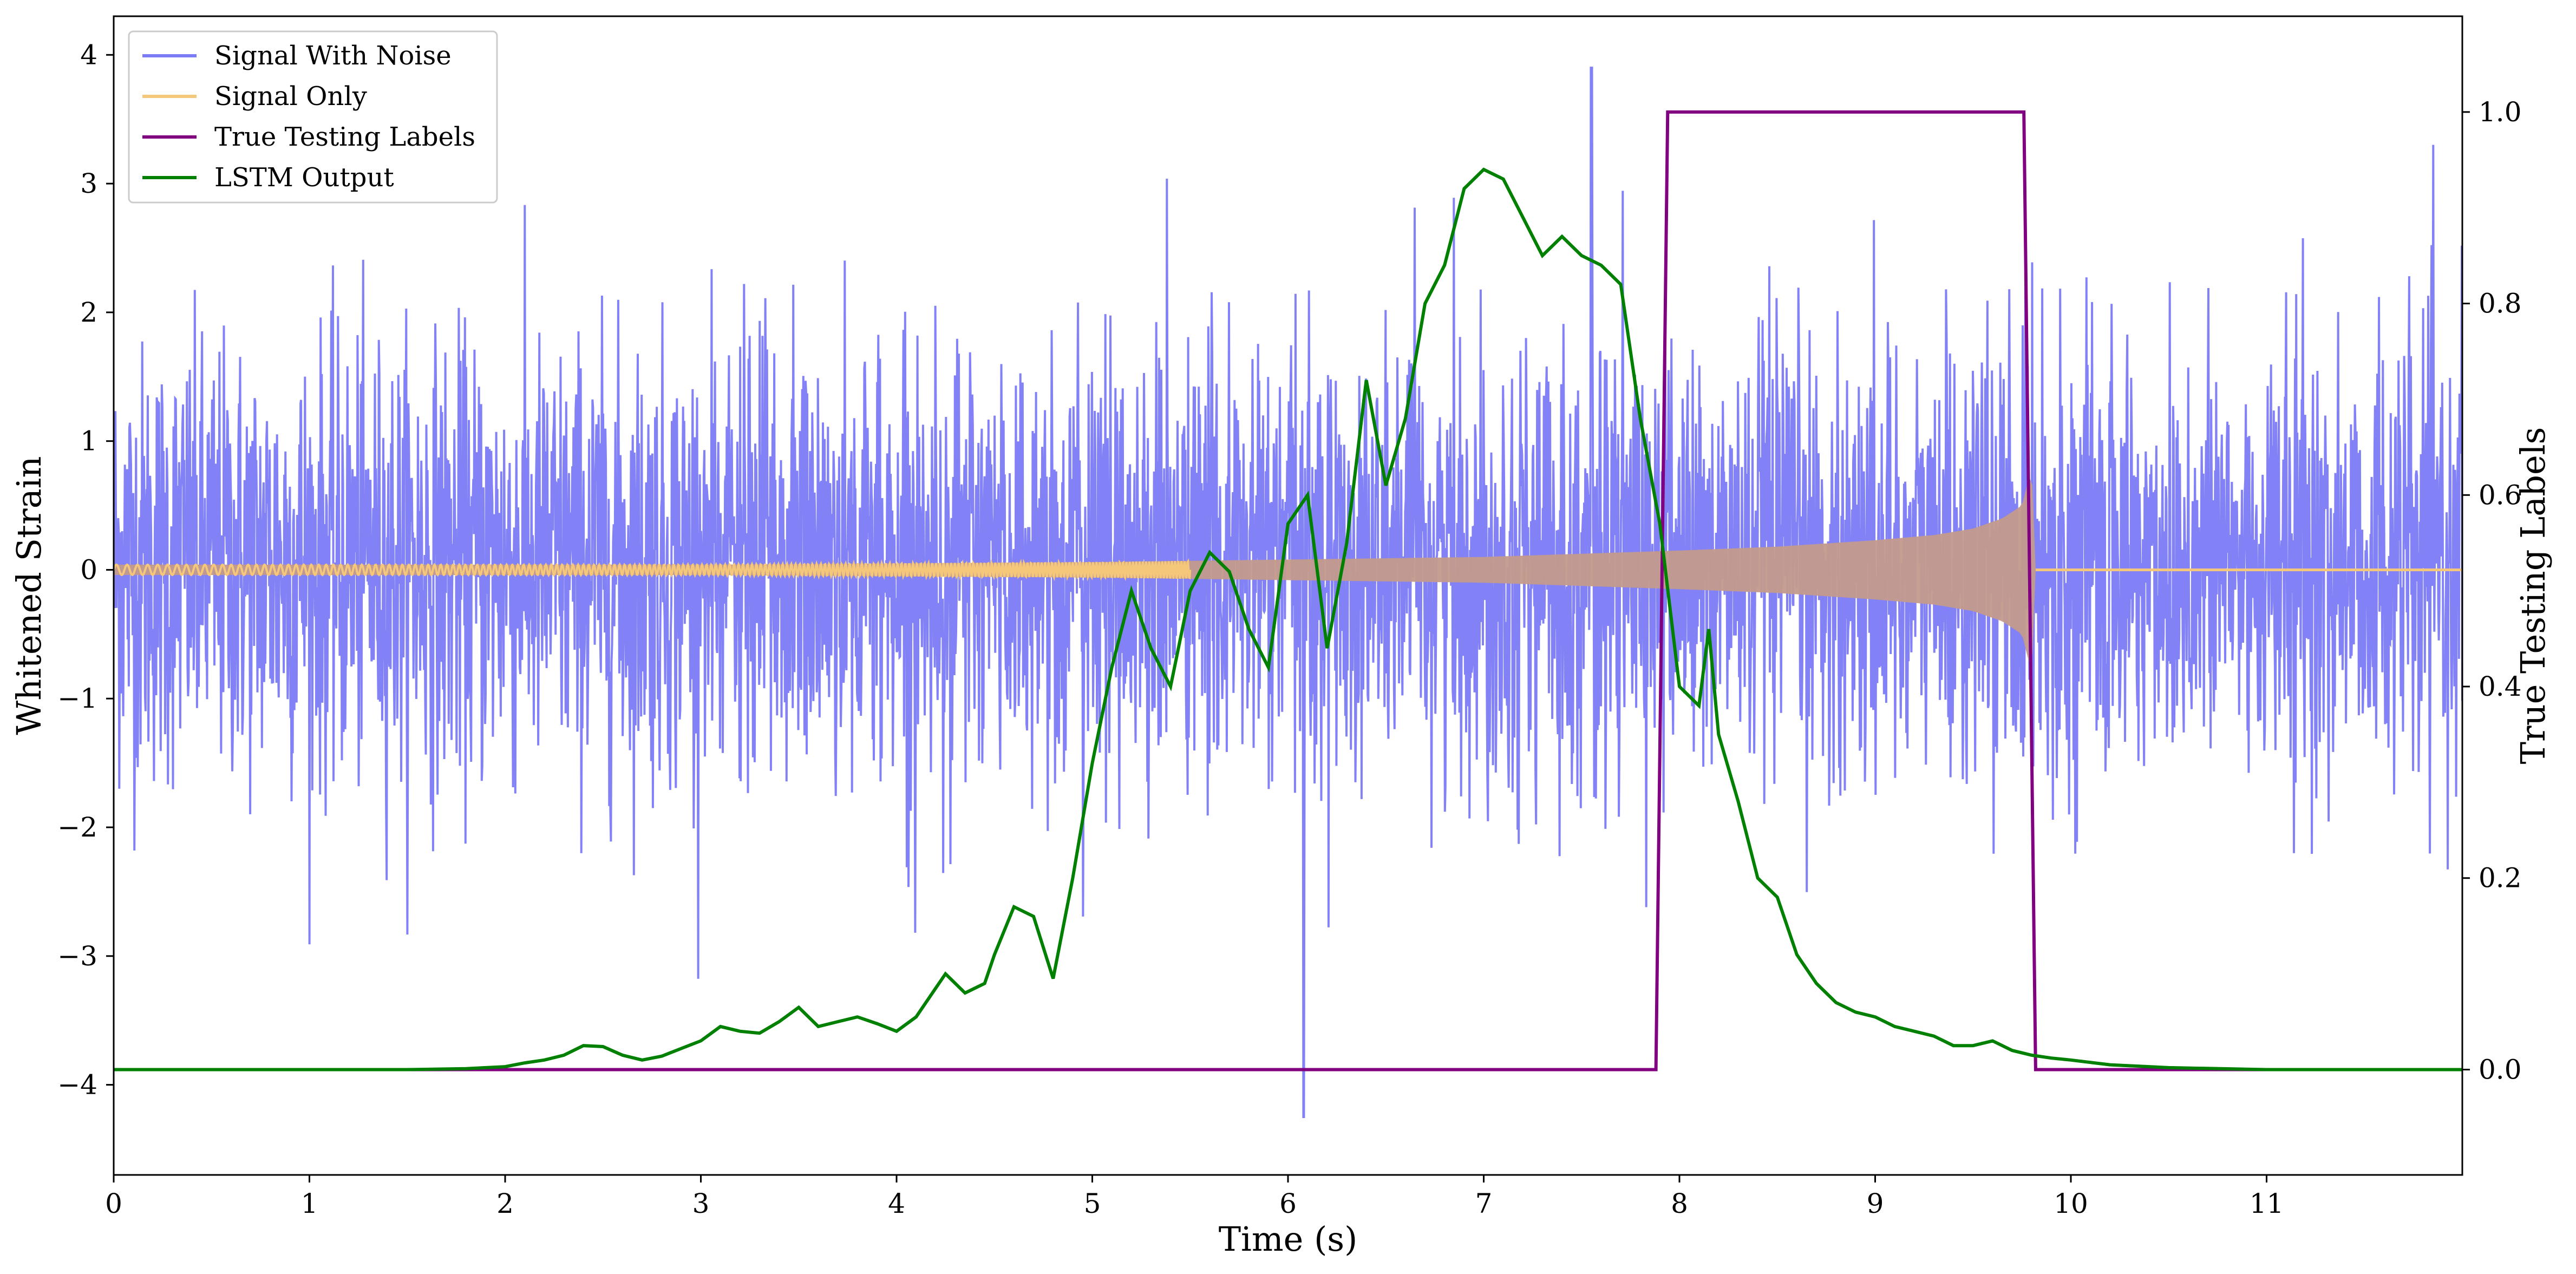  Describe the element at coordinates (2500, 112) in the screenshot. I see `y-right-tick-label: 1.0` at that location.